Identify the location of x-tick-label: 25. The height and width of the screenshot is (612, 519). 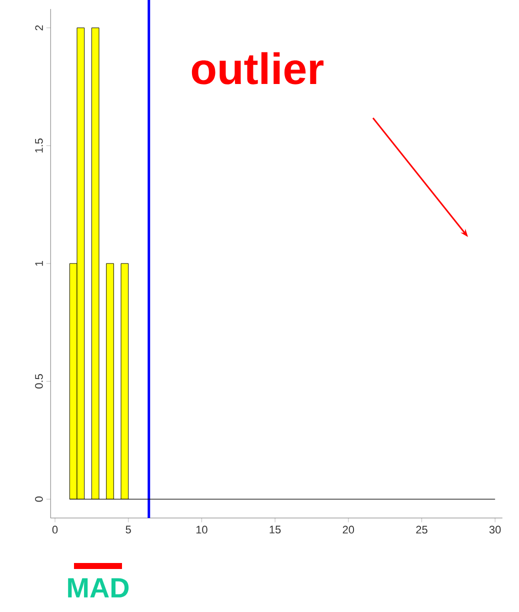
(422, 530).